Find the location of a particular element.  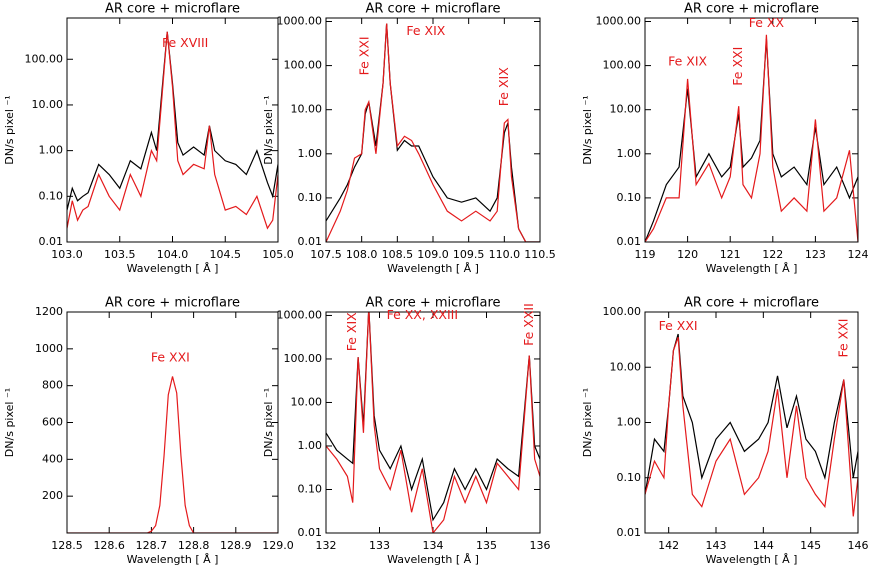

x-tick-label: 128.8 is located at coordinates (194, 545).